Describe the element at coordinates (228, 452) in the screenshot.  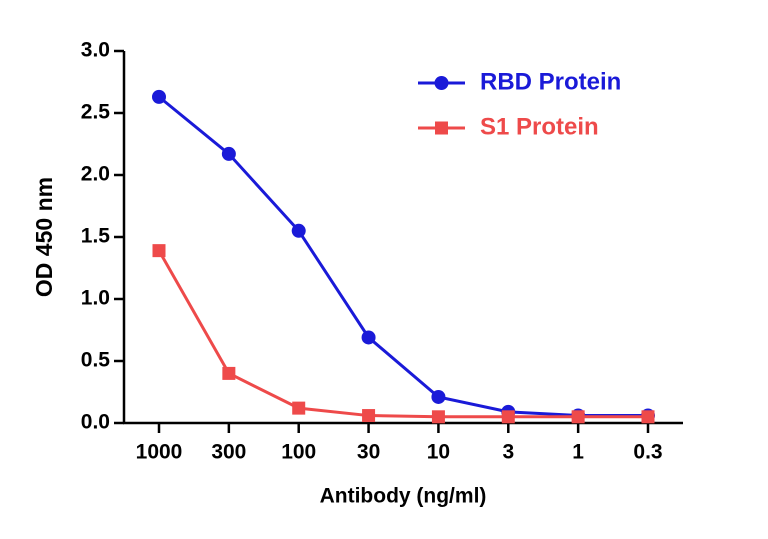
I see `x-tick-label: 300` at that location.